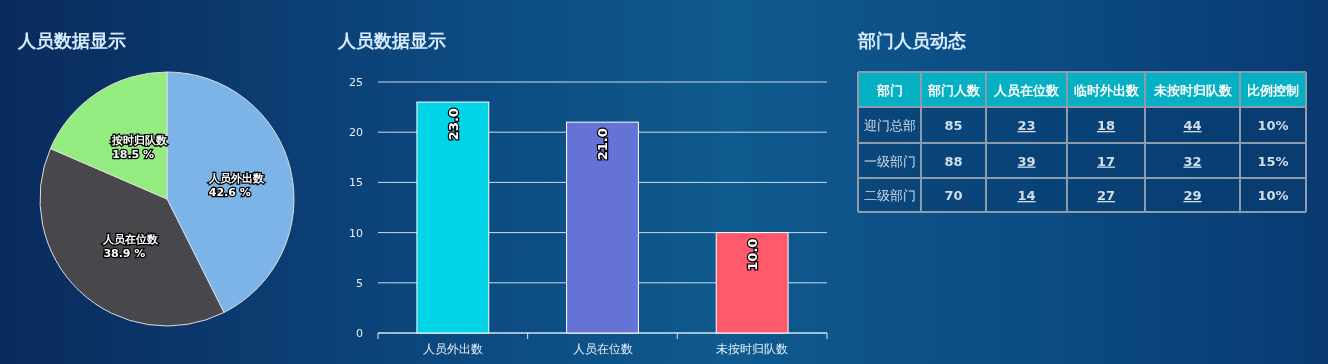 The width and height of the screenshot is (1328, 364). Describe the element at coordinates (752, 349) in the screenshot. I see `x-tick-label: 未按时归队数` at that location.